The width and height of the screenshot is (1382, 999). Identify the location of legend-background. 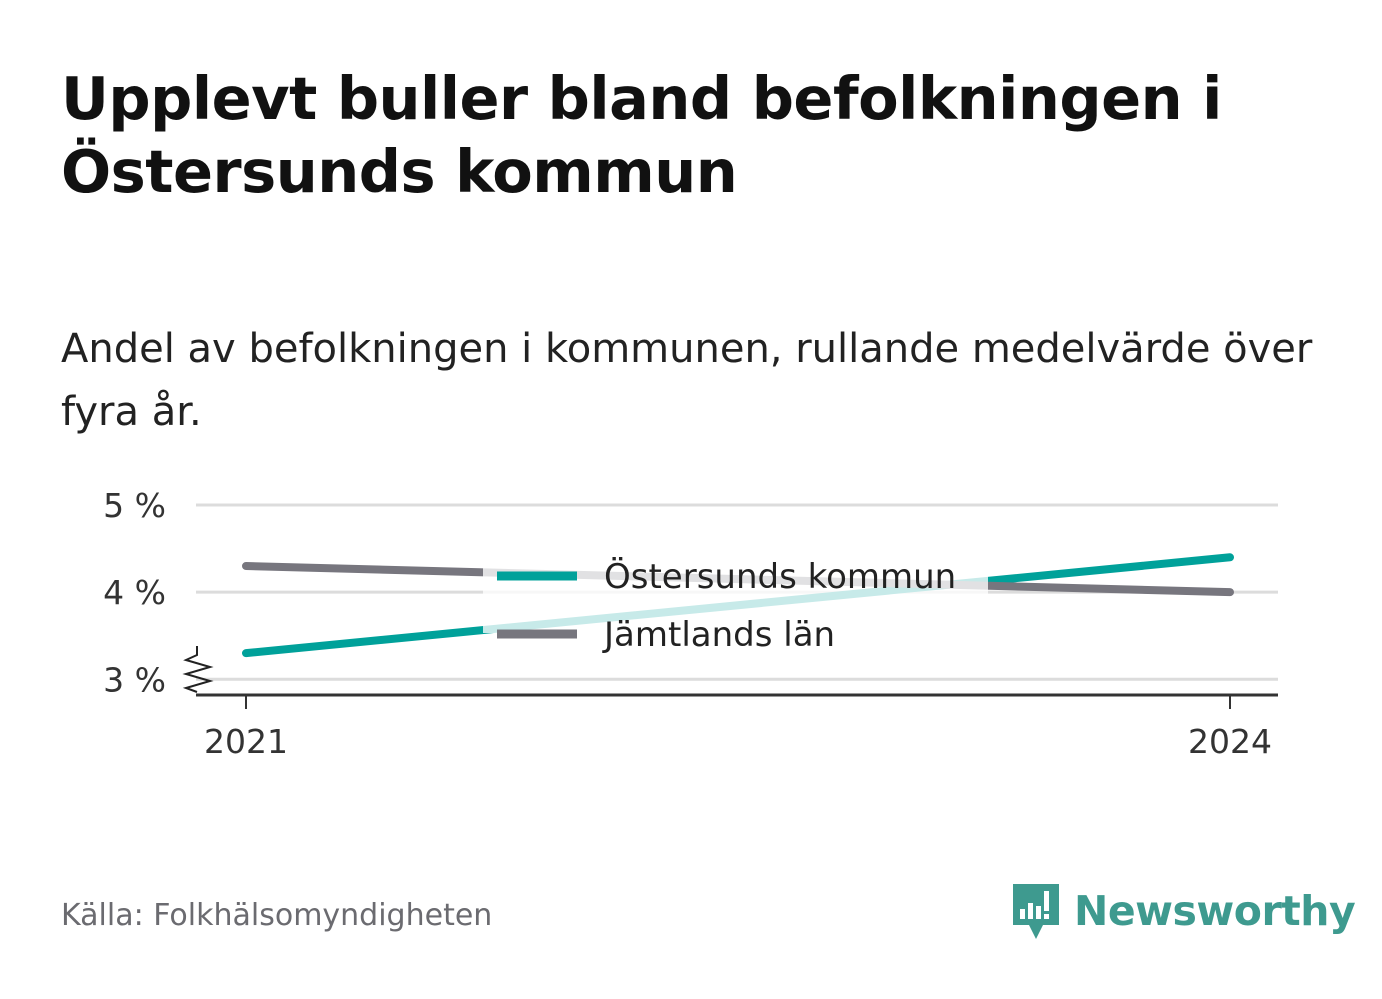
(735, 595).